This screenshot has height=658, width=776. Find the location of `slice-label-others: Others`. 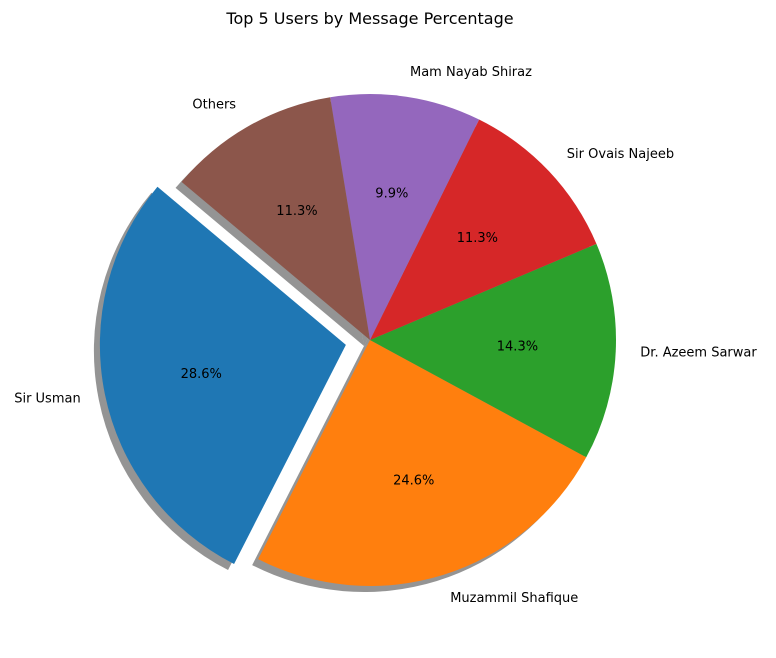

slice-label-others: Others is located at coordinates (214, 104).